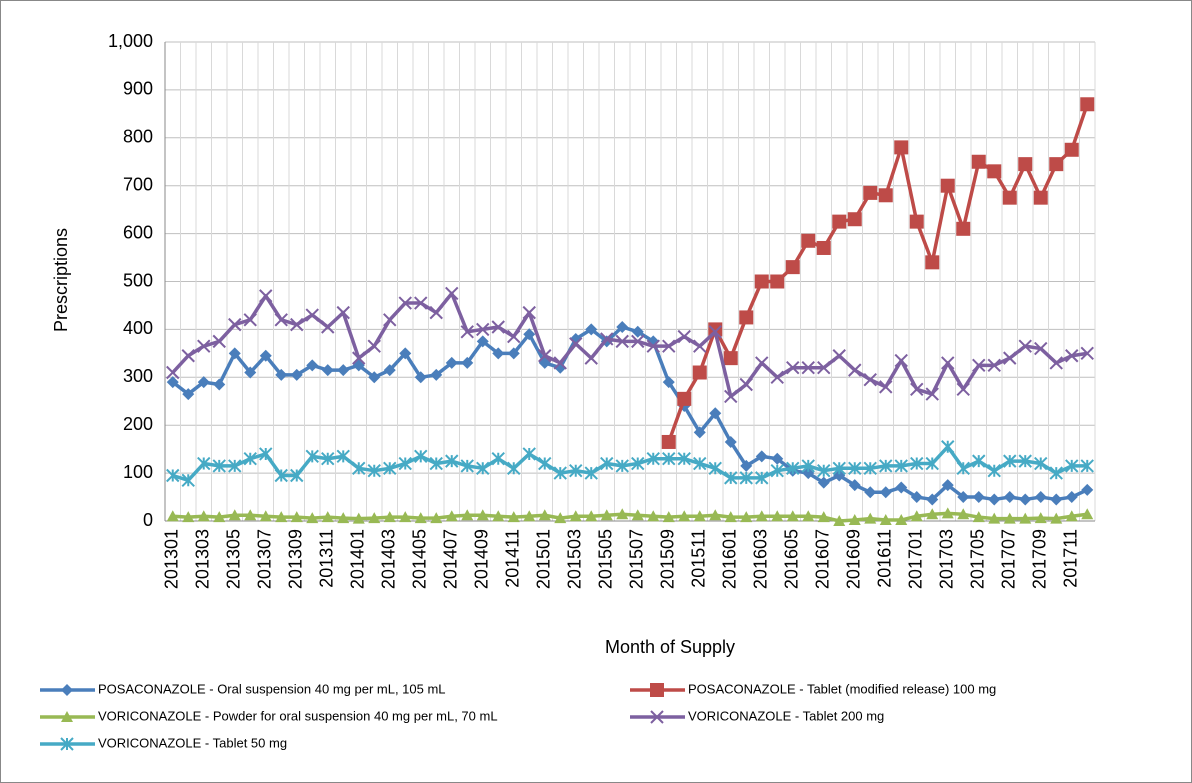 The width and height of the screenshot is (1192, 783). I want to click on x-tick-label: 201709, so click(1040, 559).